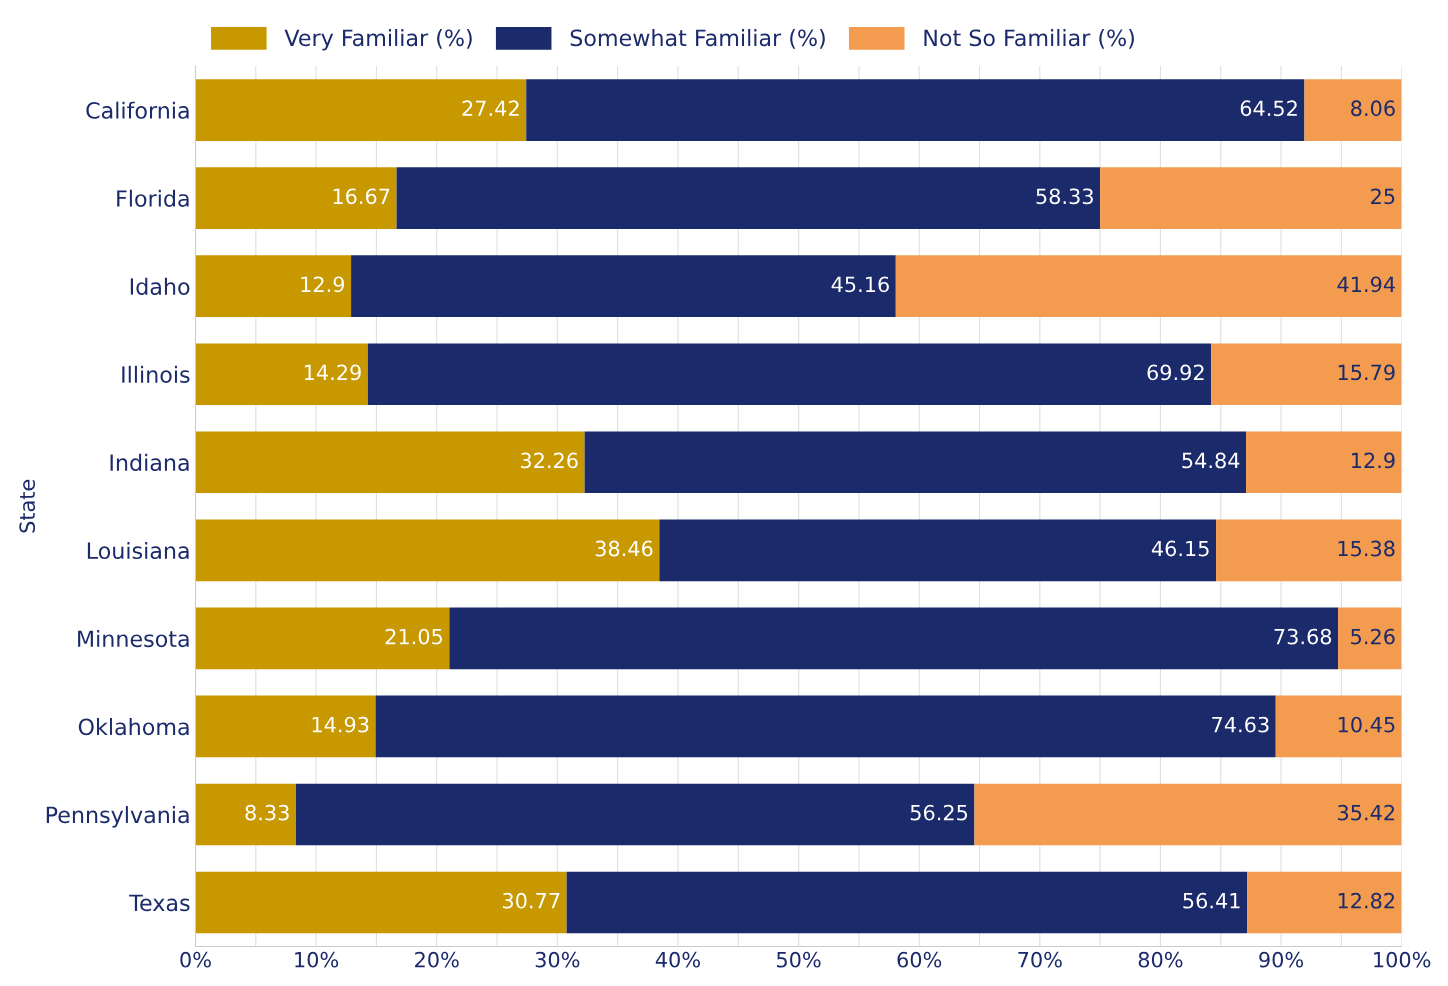 This screenshot has width=1448, height=986. Describe the element at coordinates (1366, 724) in the screenshot. I see `data-label: 10.45` at that location.